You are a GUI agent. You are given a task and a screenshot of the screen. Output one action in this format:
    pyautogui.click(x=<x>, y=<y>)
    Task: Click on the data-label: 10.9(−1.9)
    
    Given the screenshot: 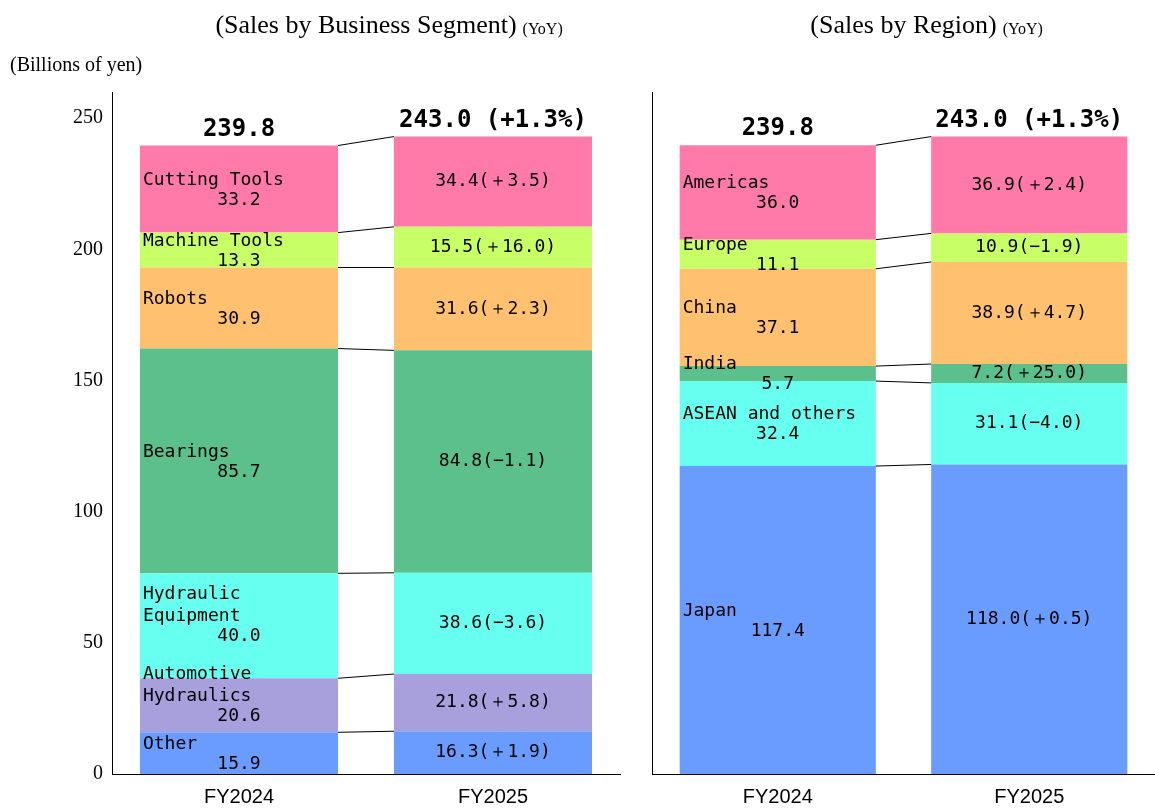 What is the action you would take?
    pyautogui.click(x=1029, y=246)
    